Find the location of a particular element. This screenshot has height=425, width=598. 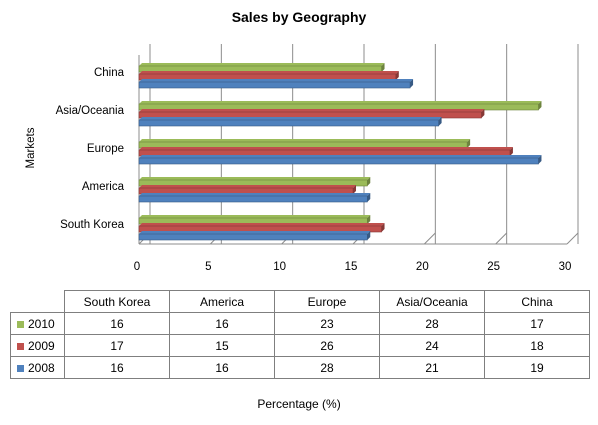

bar-2008-china is located at coordinates (276, 84).